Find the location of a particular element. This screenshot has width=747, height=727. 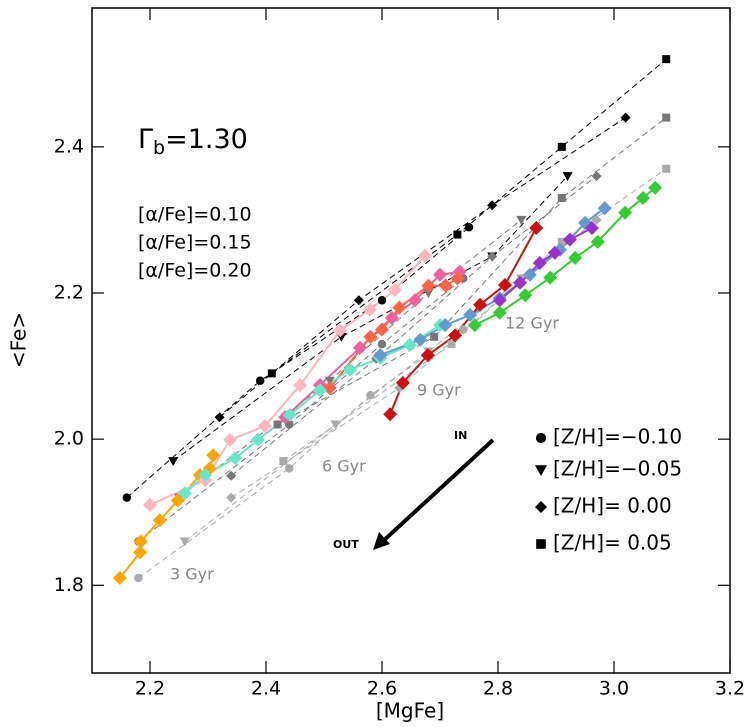

legend-label: [Z/H]=−0.05 is located at coordinates (617, 469).